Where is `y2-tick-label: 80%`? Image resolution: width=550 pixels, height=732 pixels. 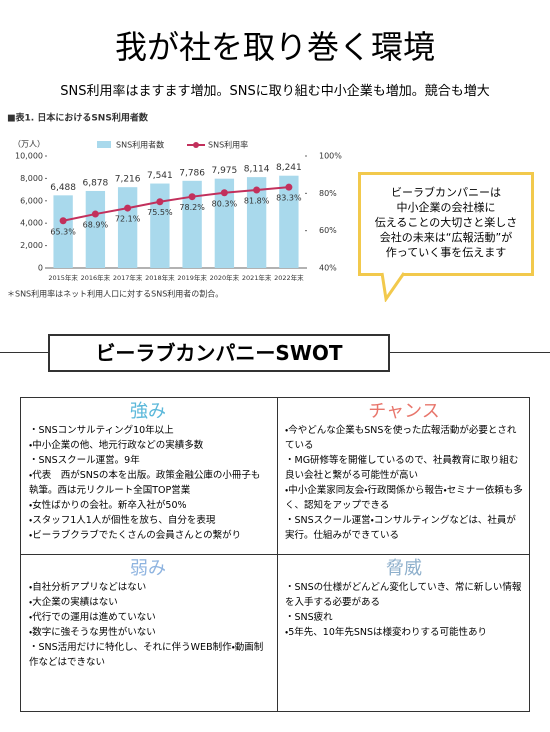
y2-tick-label: 80% is located at coordinates (328, 193).